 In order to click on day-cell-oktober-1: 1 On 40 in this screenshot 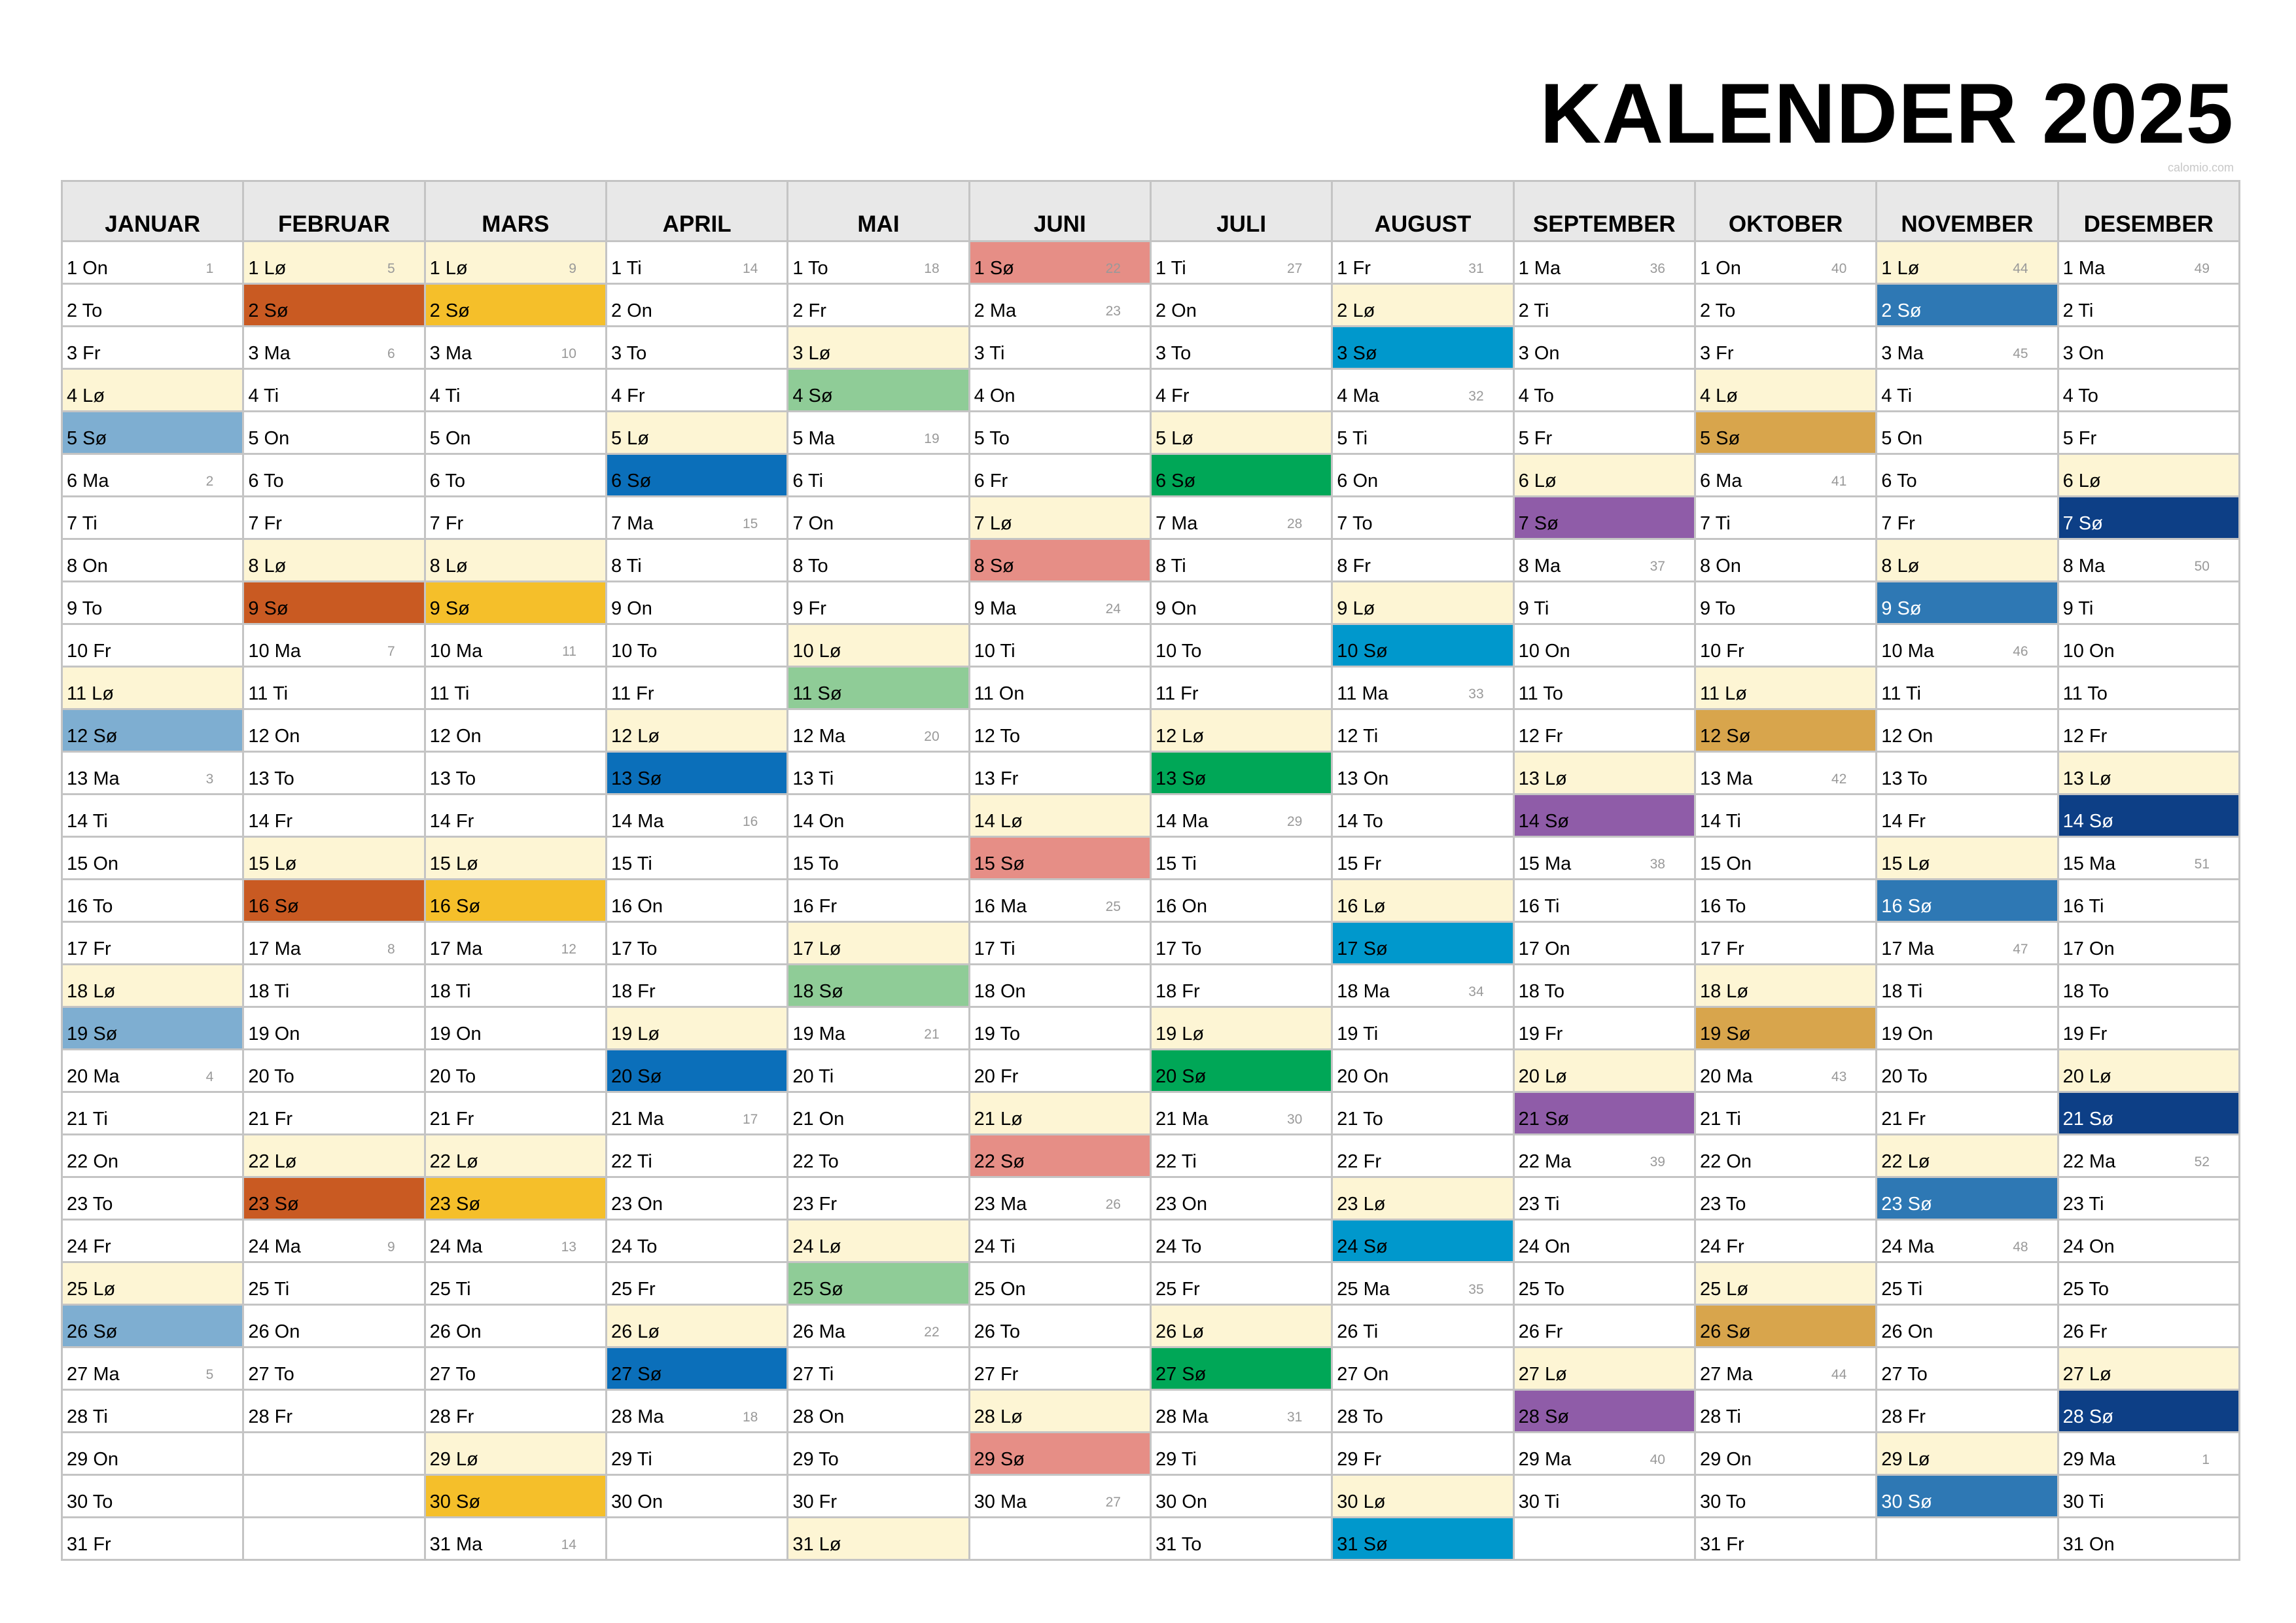, I will do `click(1786, 263)`.